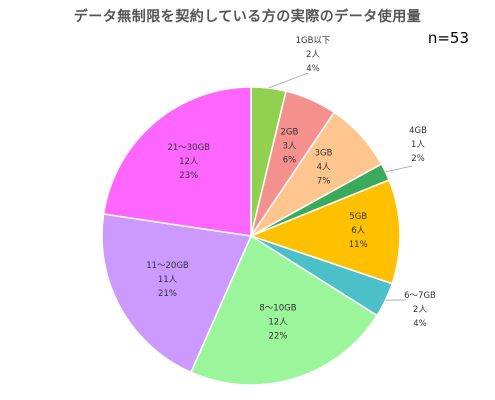 This screenshot has height=400, width=495. Describe the element at coordinates (277, 308) in the screenshot. I see `slice-category-label: 8～10GB` at that location.